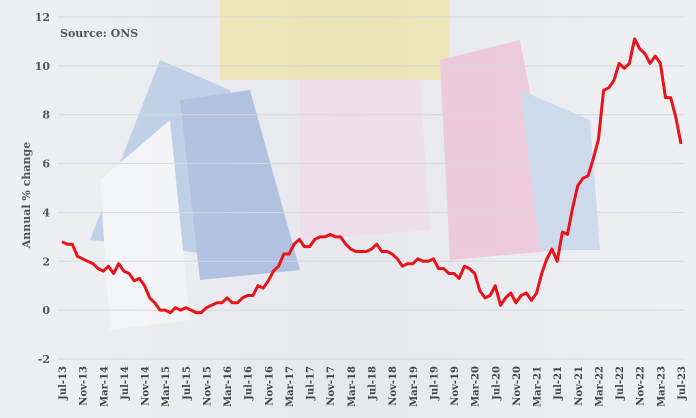 This screenshot has width=696, height=418. What do you see at coordinates (352, 386) in the screenshot?
I see `x-tick-label: Mar-18` at bounding box center [352, 386].